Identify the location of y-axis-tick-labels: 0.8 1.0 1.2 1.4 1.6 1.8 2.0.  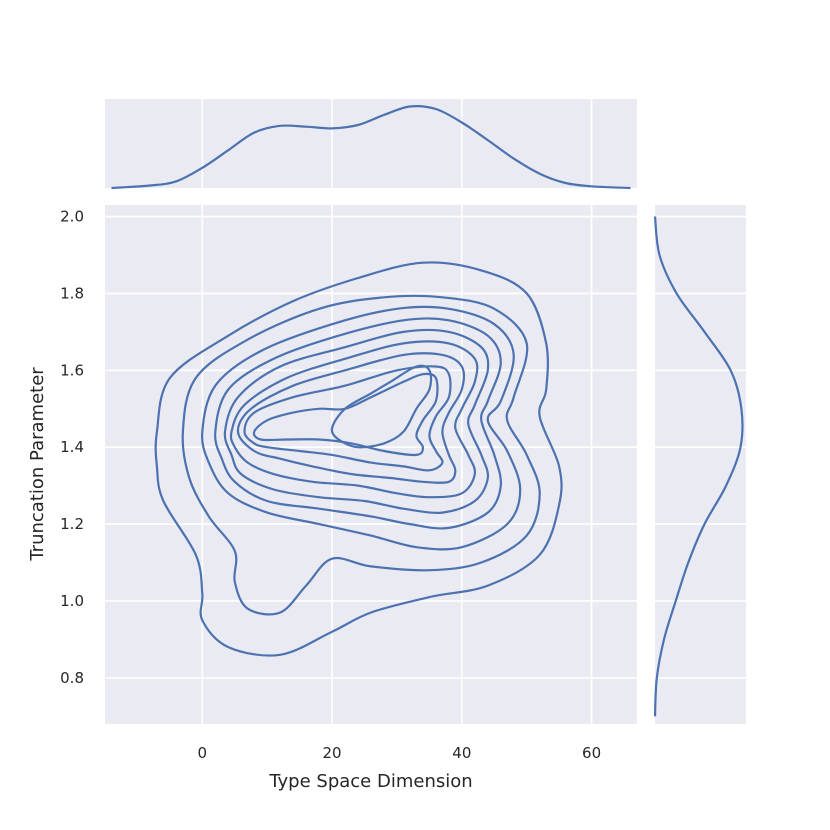
(72, 447).